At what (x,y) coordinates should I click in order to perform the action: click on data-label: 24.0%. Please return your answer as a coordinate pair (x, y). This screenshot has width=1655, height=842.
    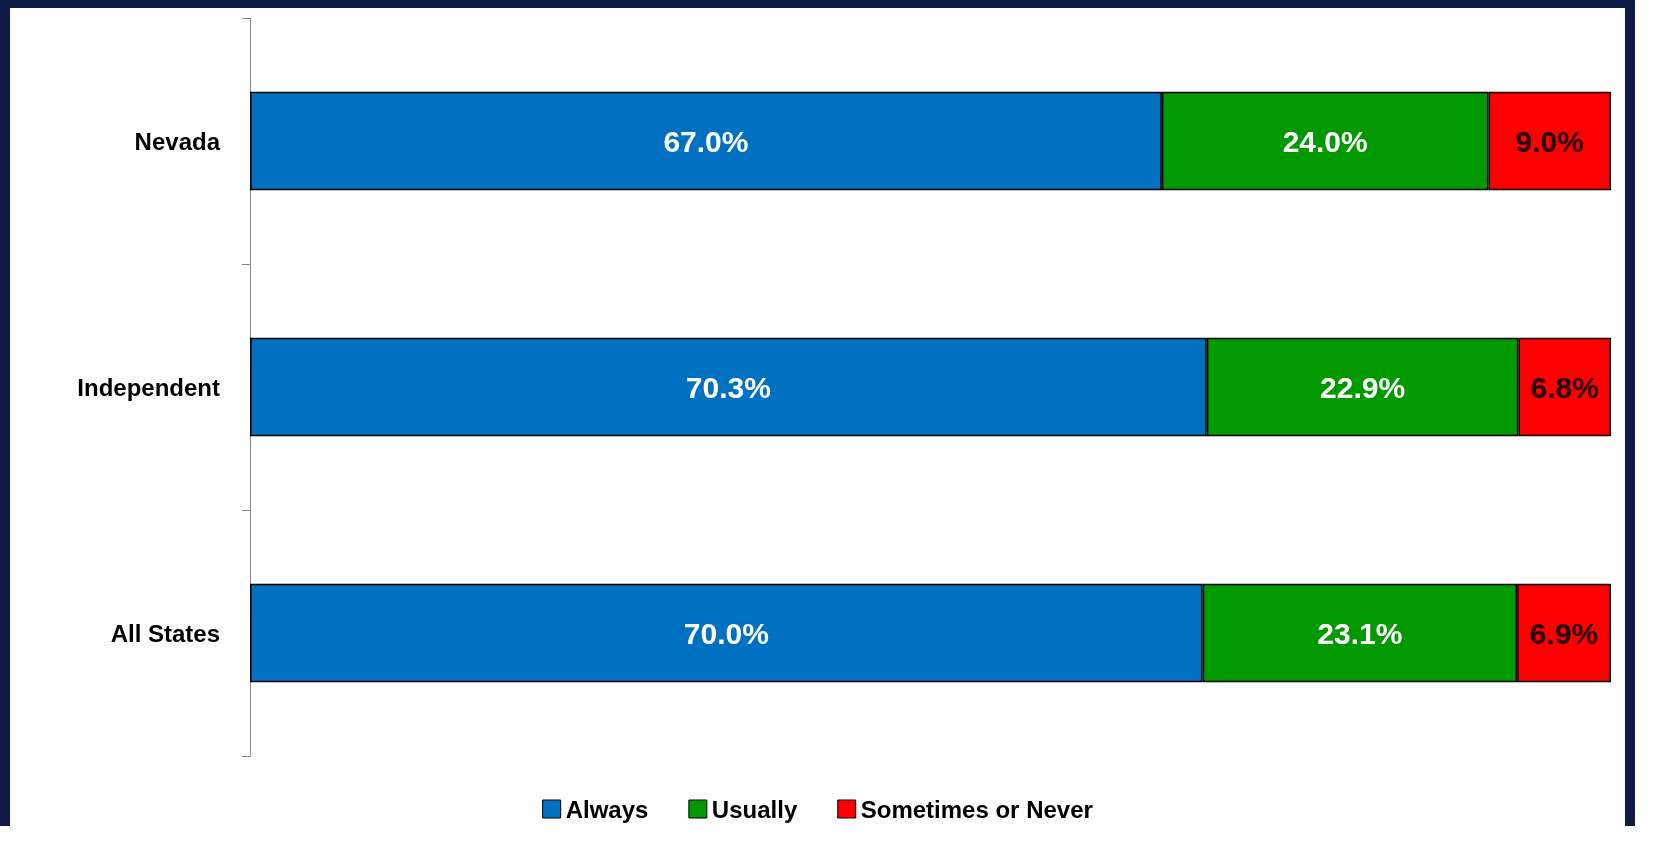
    Looking at the image, I should click on (1325, 141).